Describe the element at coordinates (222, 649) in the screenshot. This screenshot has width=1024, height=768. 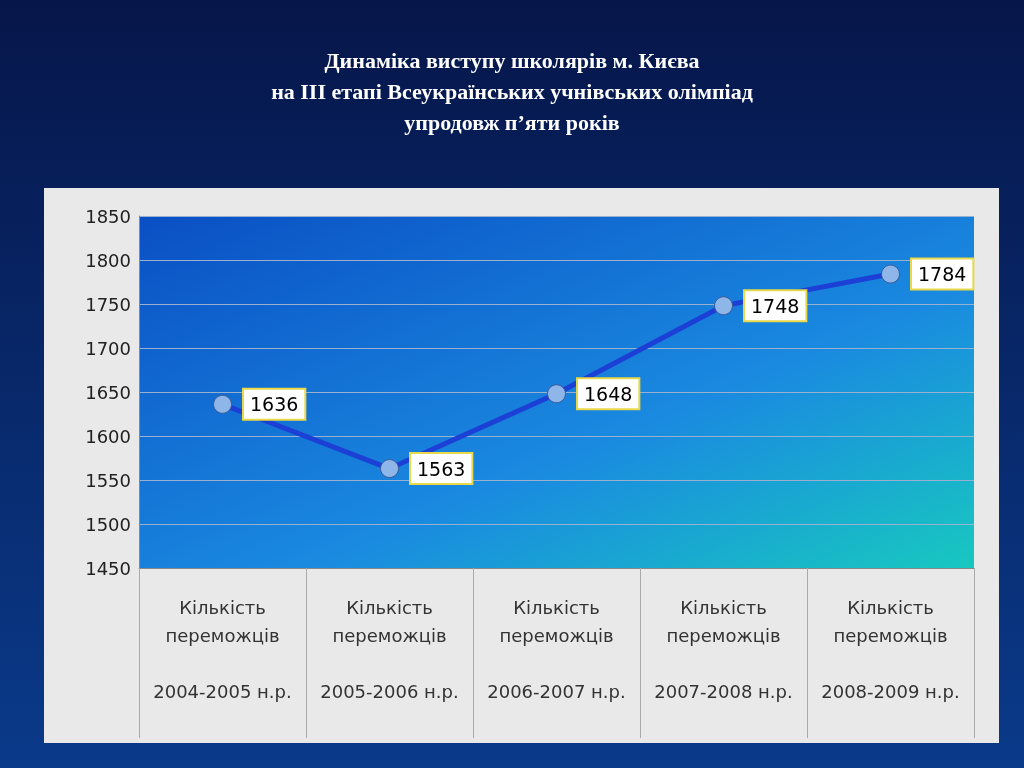
I see `category-label: Кількість переможців 2004-2005 н.р.` at that location.